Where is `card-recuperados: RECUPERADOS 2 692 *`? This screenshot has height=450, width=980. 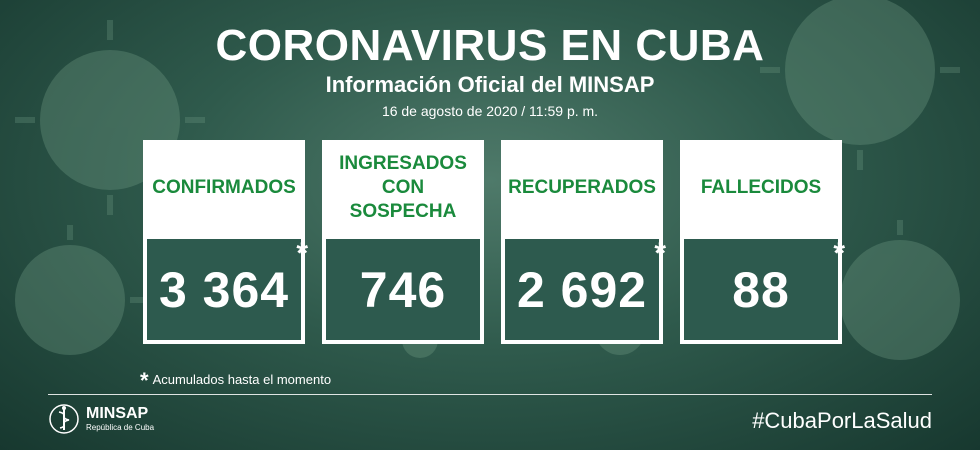
card-recuperados: RECUPERADOS 2 692 * is located at coordinates (583, 242).